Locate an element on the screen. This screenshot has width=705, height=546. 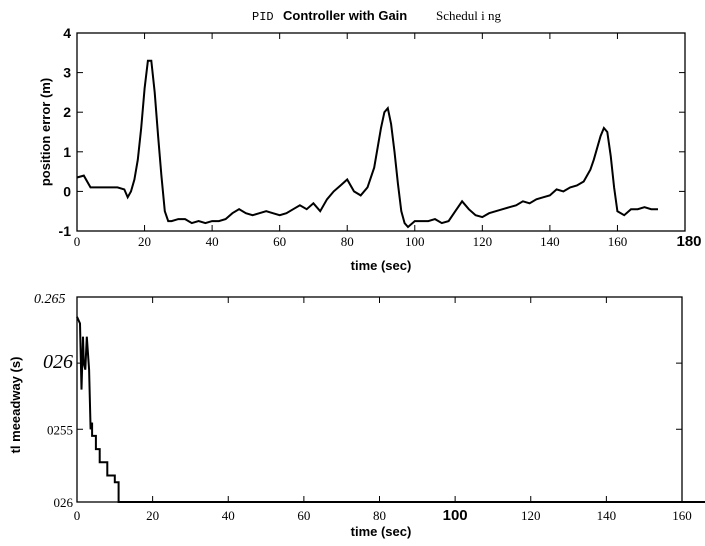
chart-bottom-x-tick-label: 120 is located at coordinates (531, 515).